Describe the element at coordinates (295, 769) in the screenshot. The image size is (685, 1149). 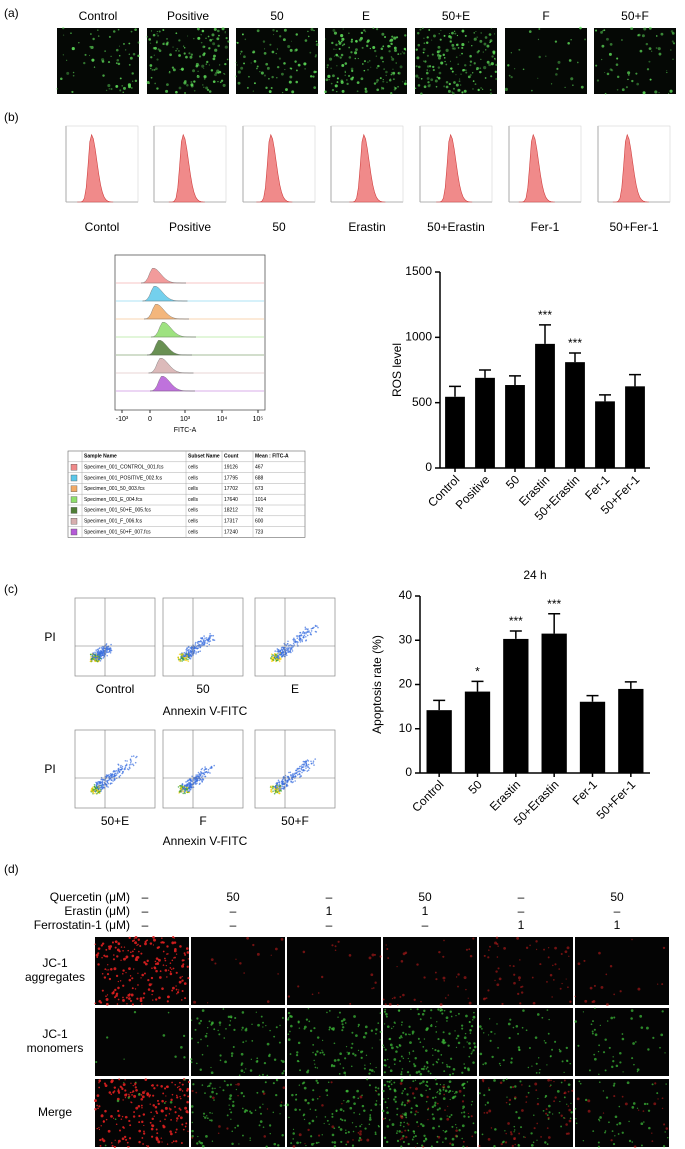
I see `scatter-frame` at that location.